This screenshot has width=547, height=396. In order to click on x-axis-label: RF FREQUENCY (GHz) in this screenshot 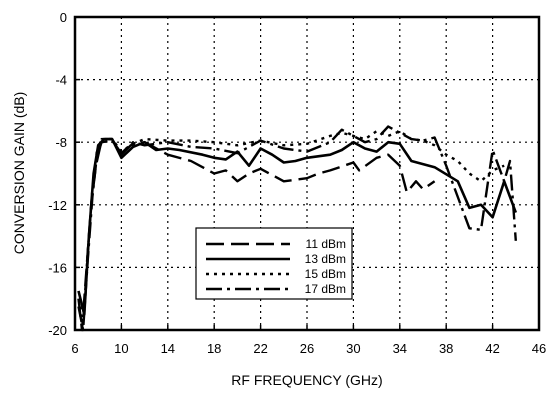, I will do `click(306, 380)`.